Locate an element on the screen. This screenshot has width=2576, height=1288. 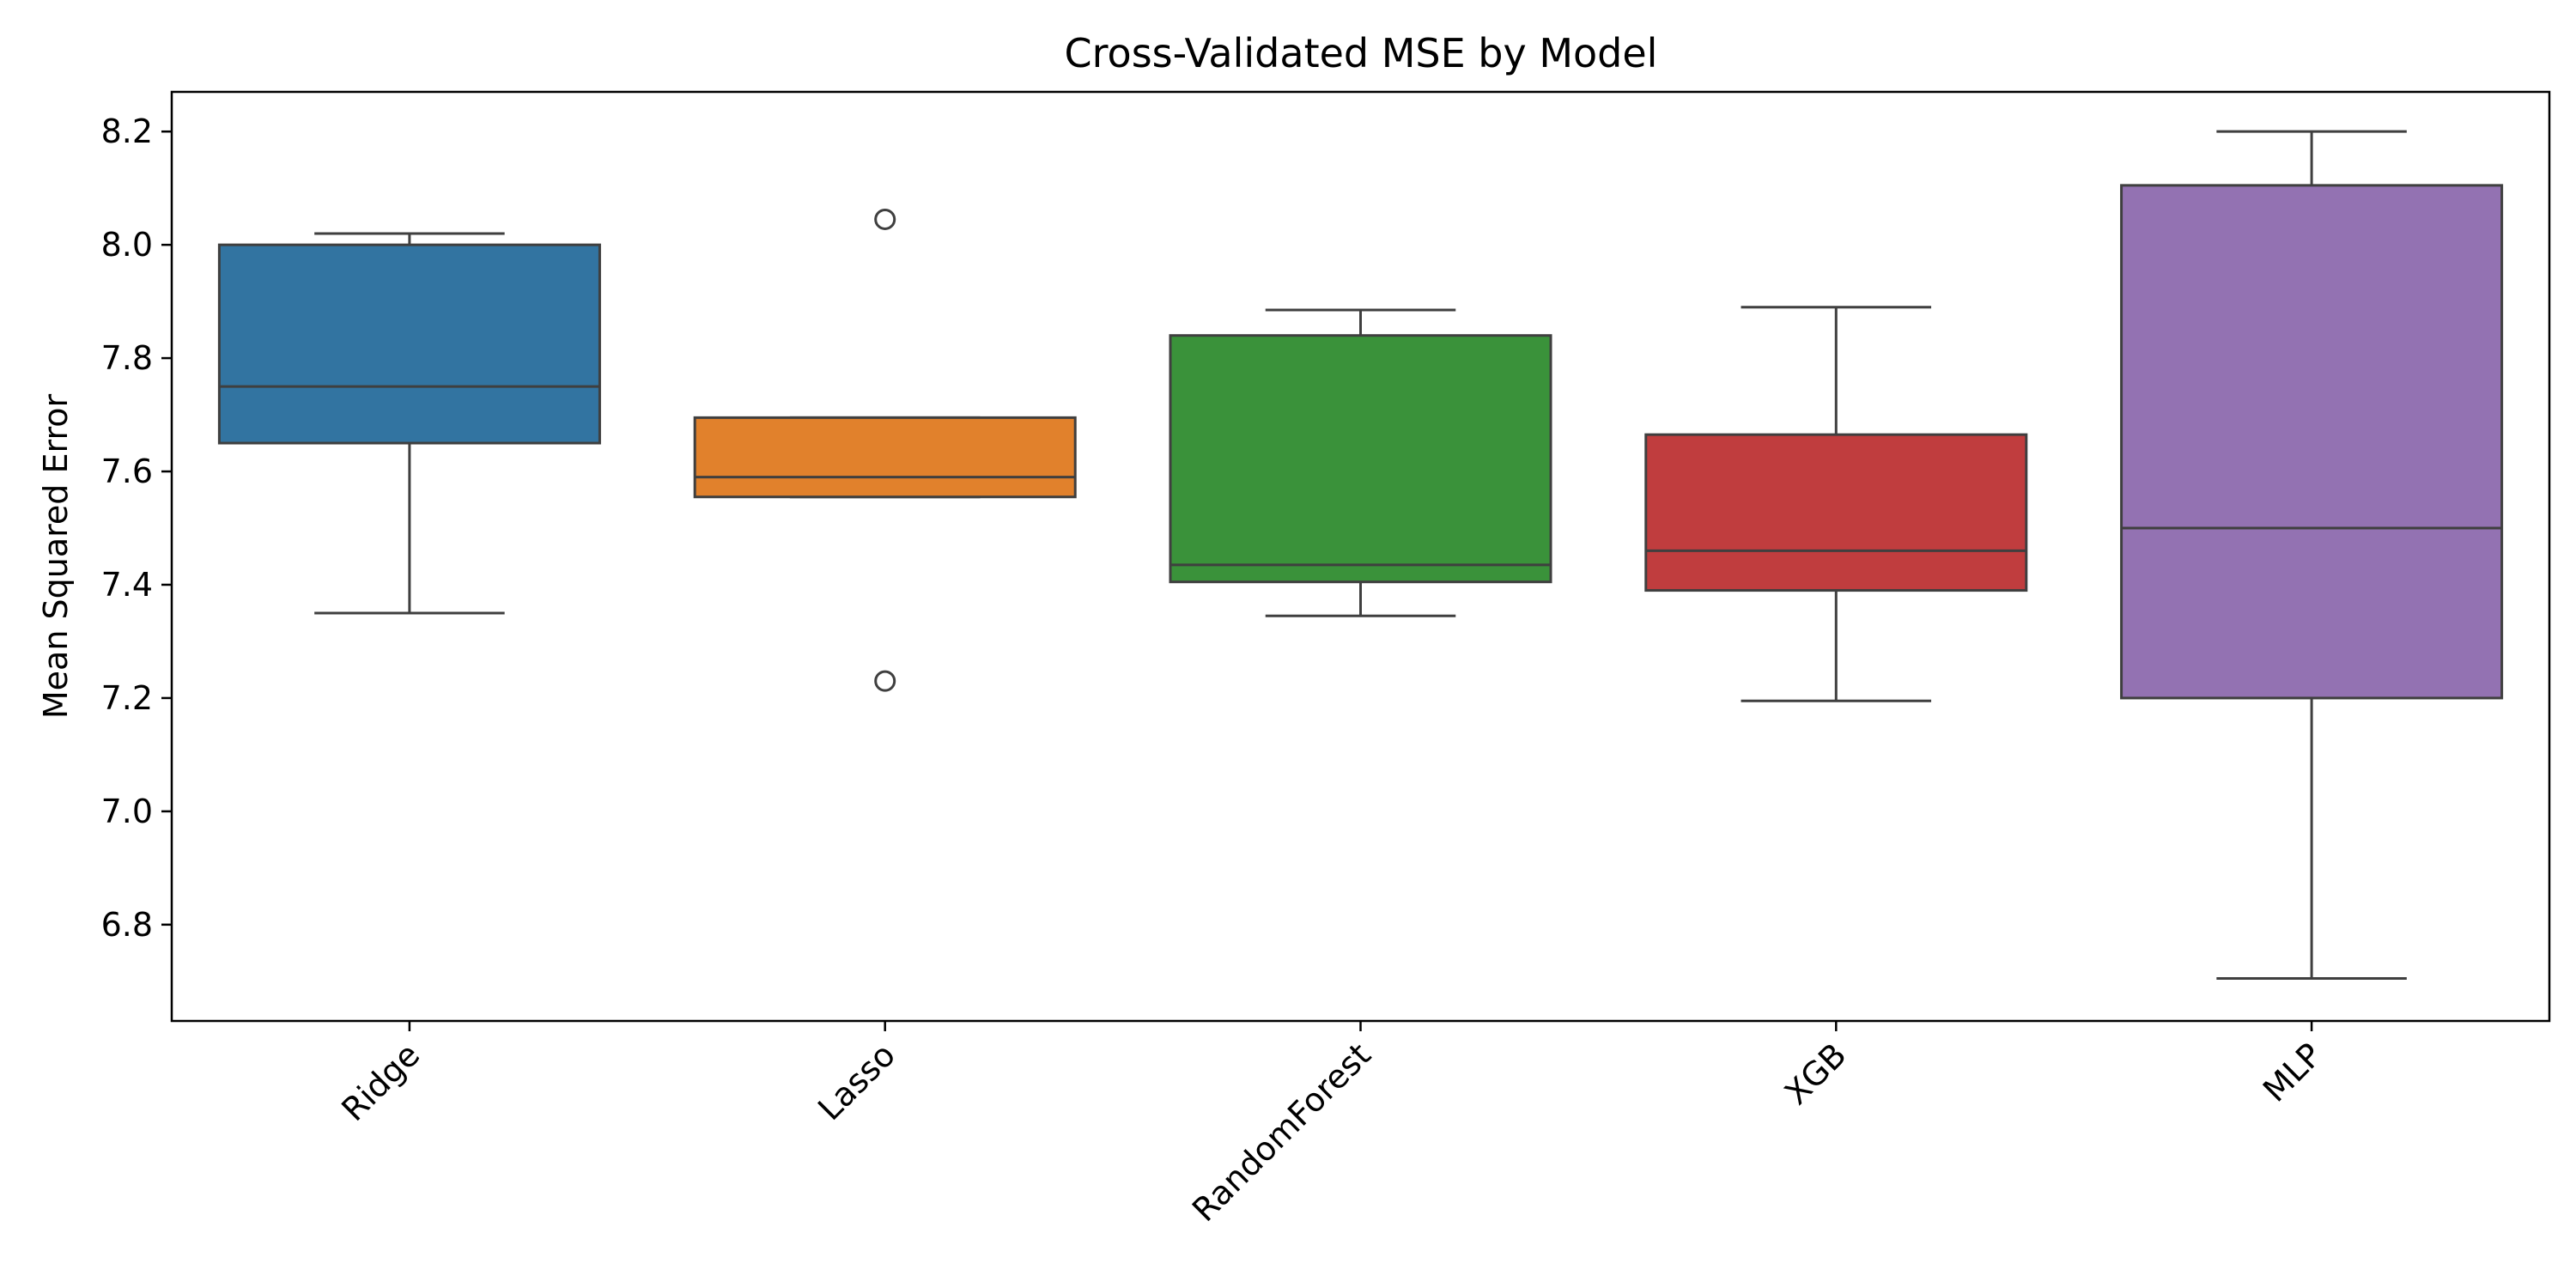
y-tick-label: 7.0 is located at coordinates (127, 812).